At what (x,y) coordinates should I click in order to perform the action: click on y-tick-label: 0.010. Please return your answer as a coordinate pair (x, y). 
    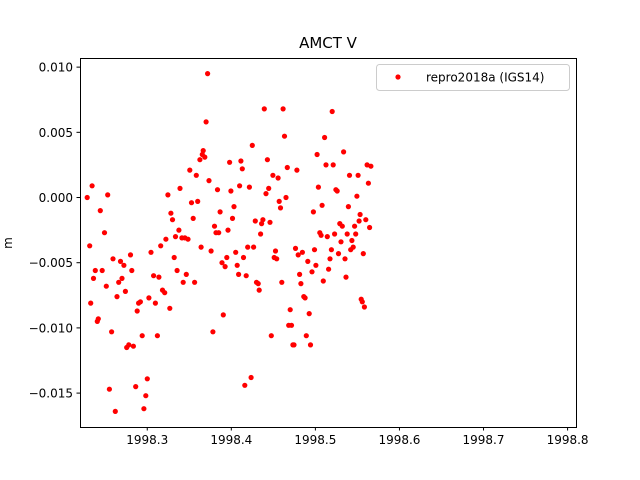
    Looking at the image, I should click on (56, 68).